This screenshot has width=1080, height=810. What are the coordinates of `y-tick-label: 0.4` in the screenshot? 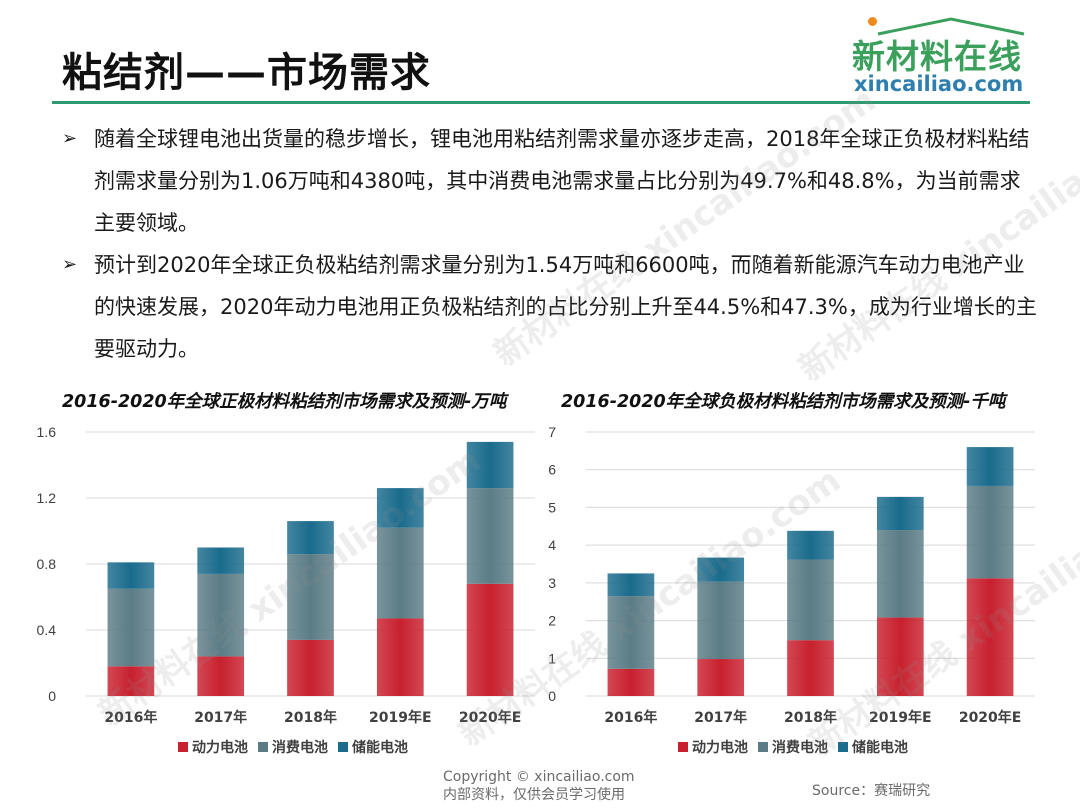 It's located at (47, 630).